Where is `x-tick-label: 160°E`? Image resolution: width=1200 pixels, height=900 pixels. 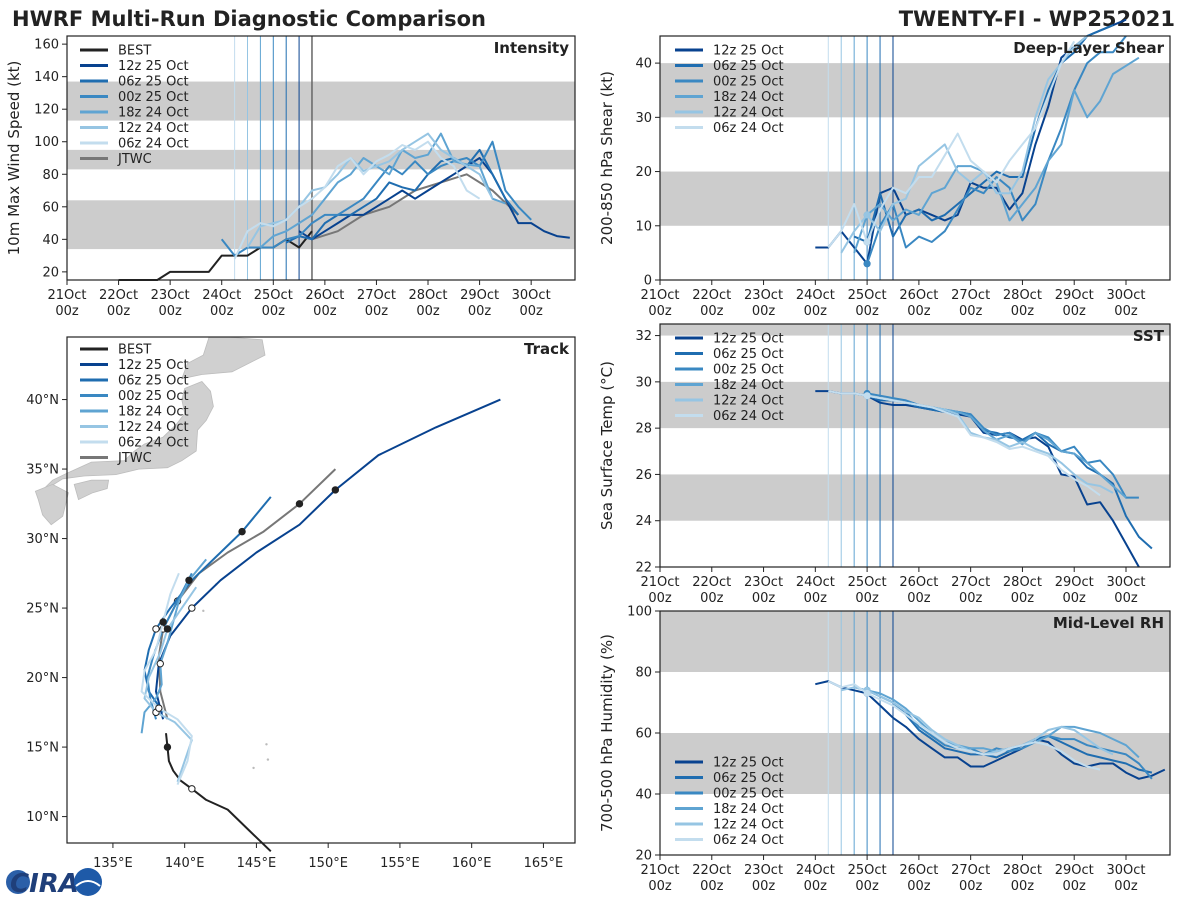 x-tick-label: 160°E is located at coordinates (472, 863).